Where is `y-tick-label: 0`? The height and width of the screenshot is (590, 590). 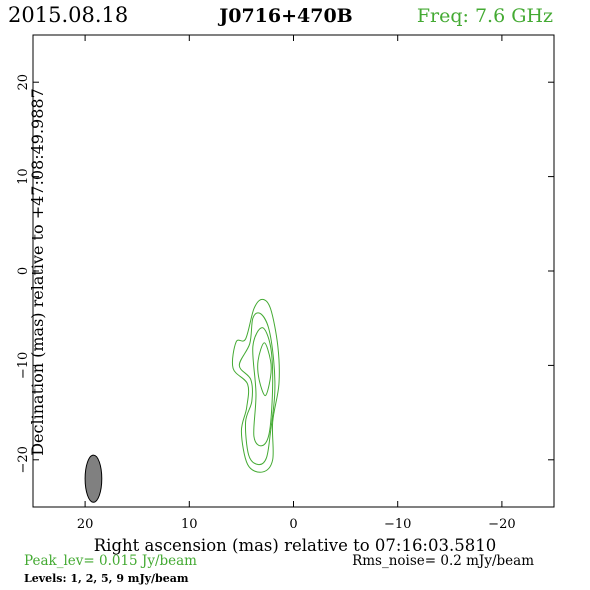 y-tick-label: 0 is located at coordinates (23, 271).